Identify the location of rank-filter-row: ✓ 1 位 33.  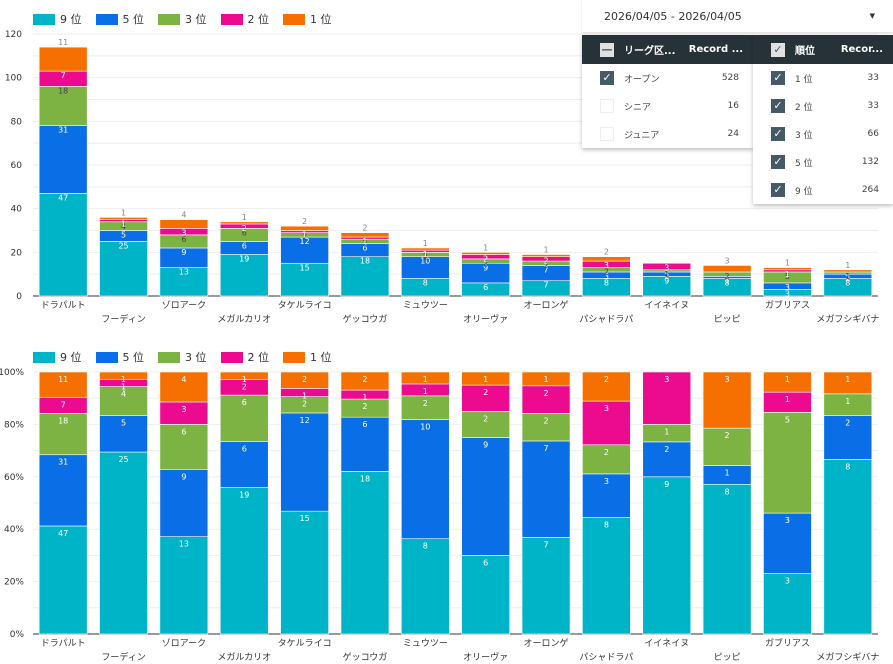
(823, 78).